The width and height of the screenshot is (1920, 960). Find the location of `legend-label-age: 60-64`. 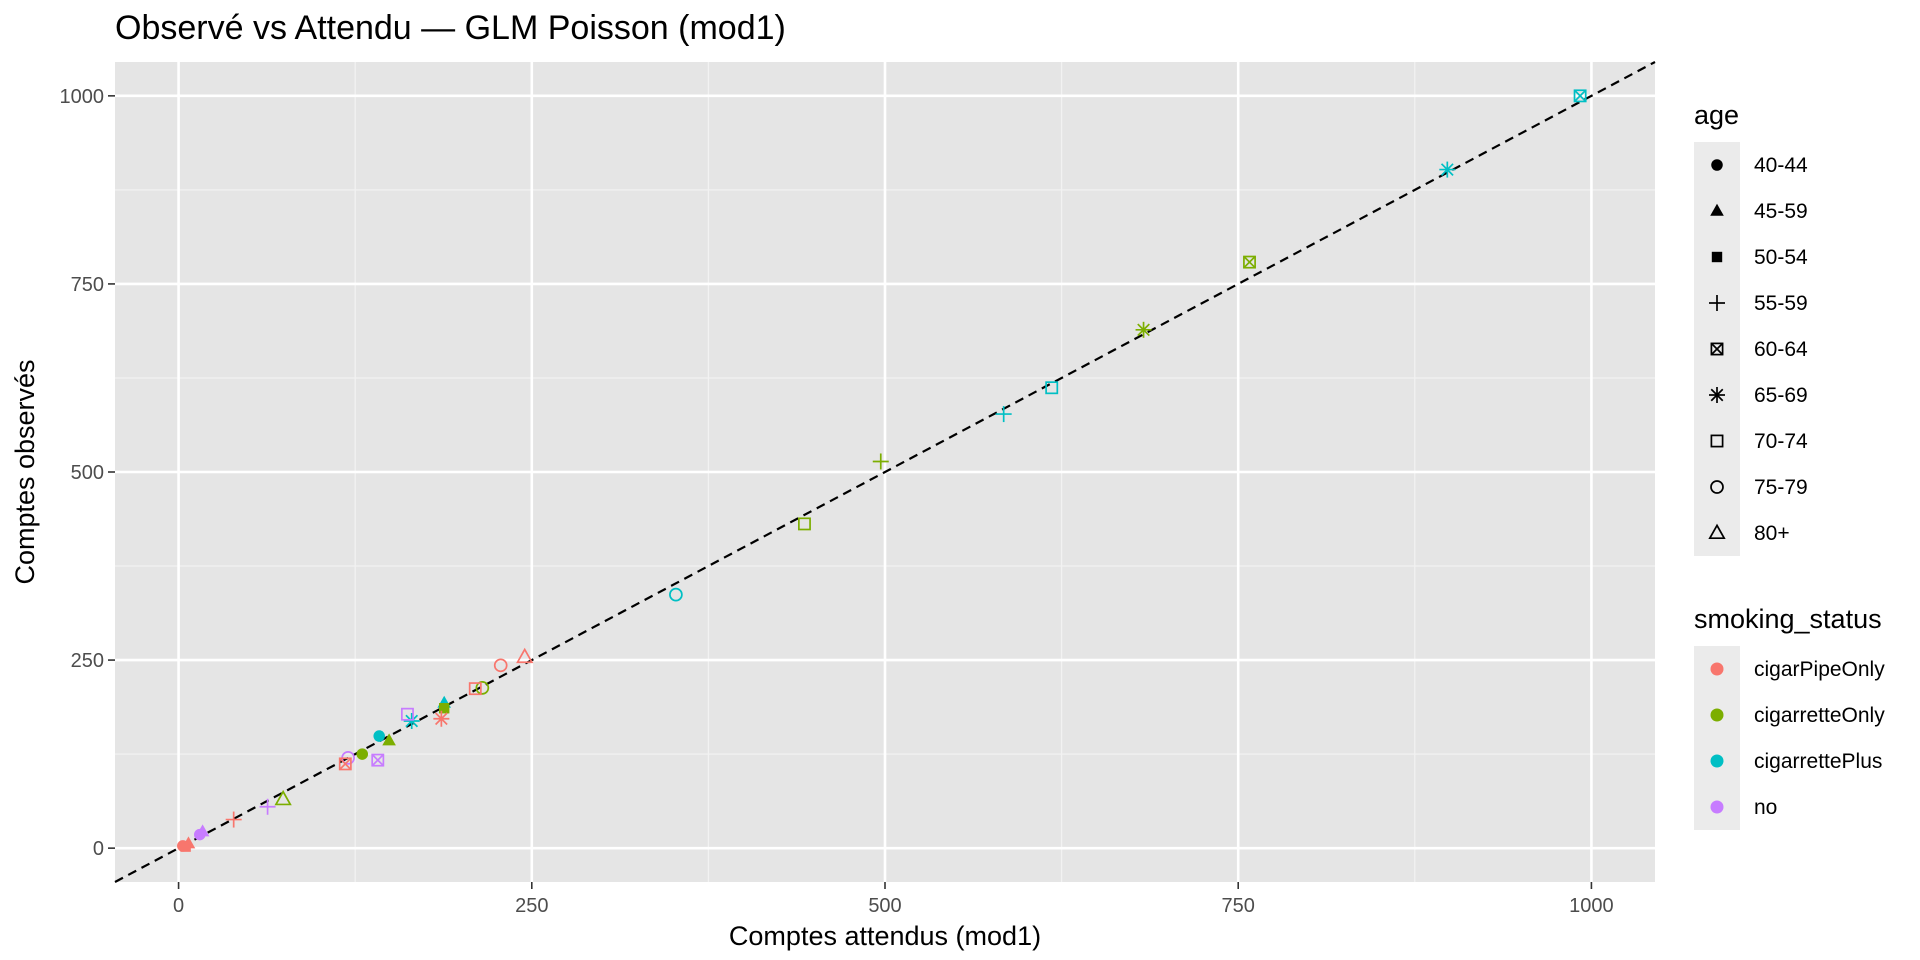

legend-label-age: 60-64 is located at coordinates (1781, 349).